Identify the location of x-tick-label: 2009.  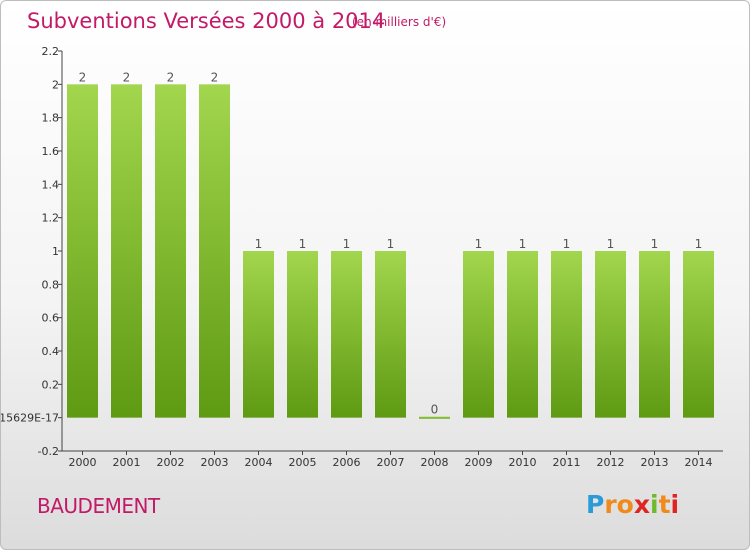
(479, 462).